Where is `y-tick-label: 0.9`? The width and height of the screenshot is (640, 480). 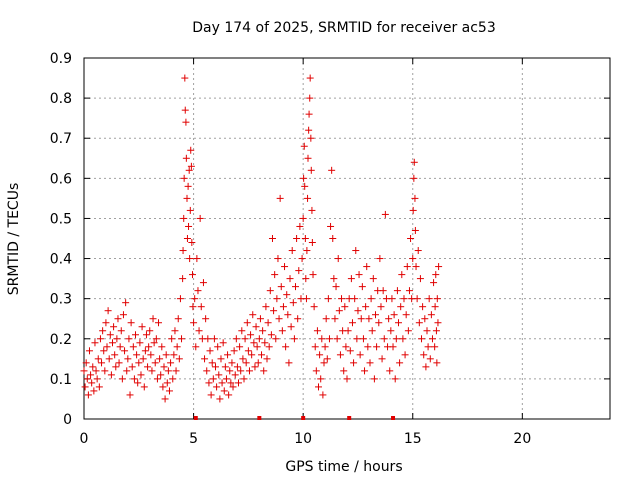
y-tick-label: 0.9 is located at coordinates (61, 59).